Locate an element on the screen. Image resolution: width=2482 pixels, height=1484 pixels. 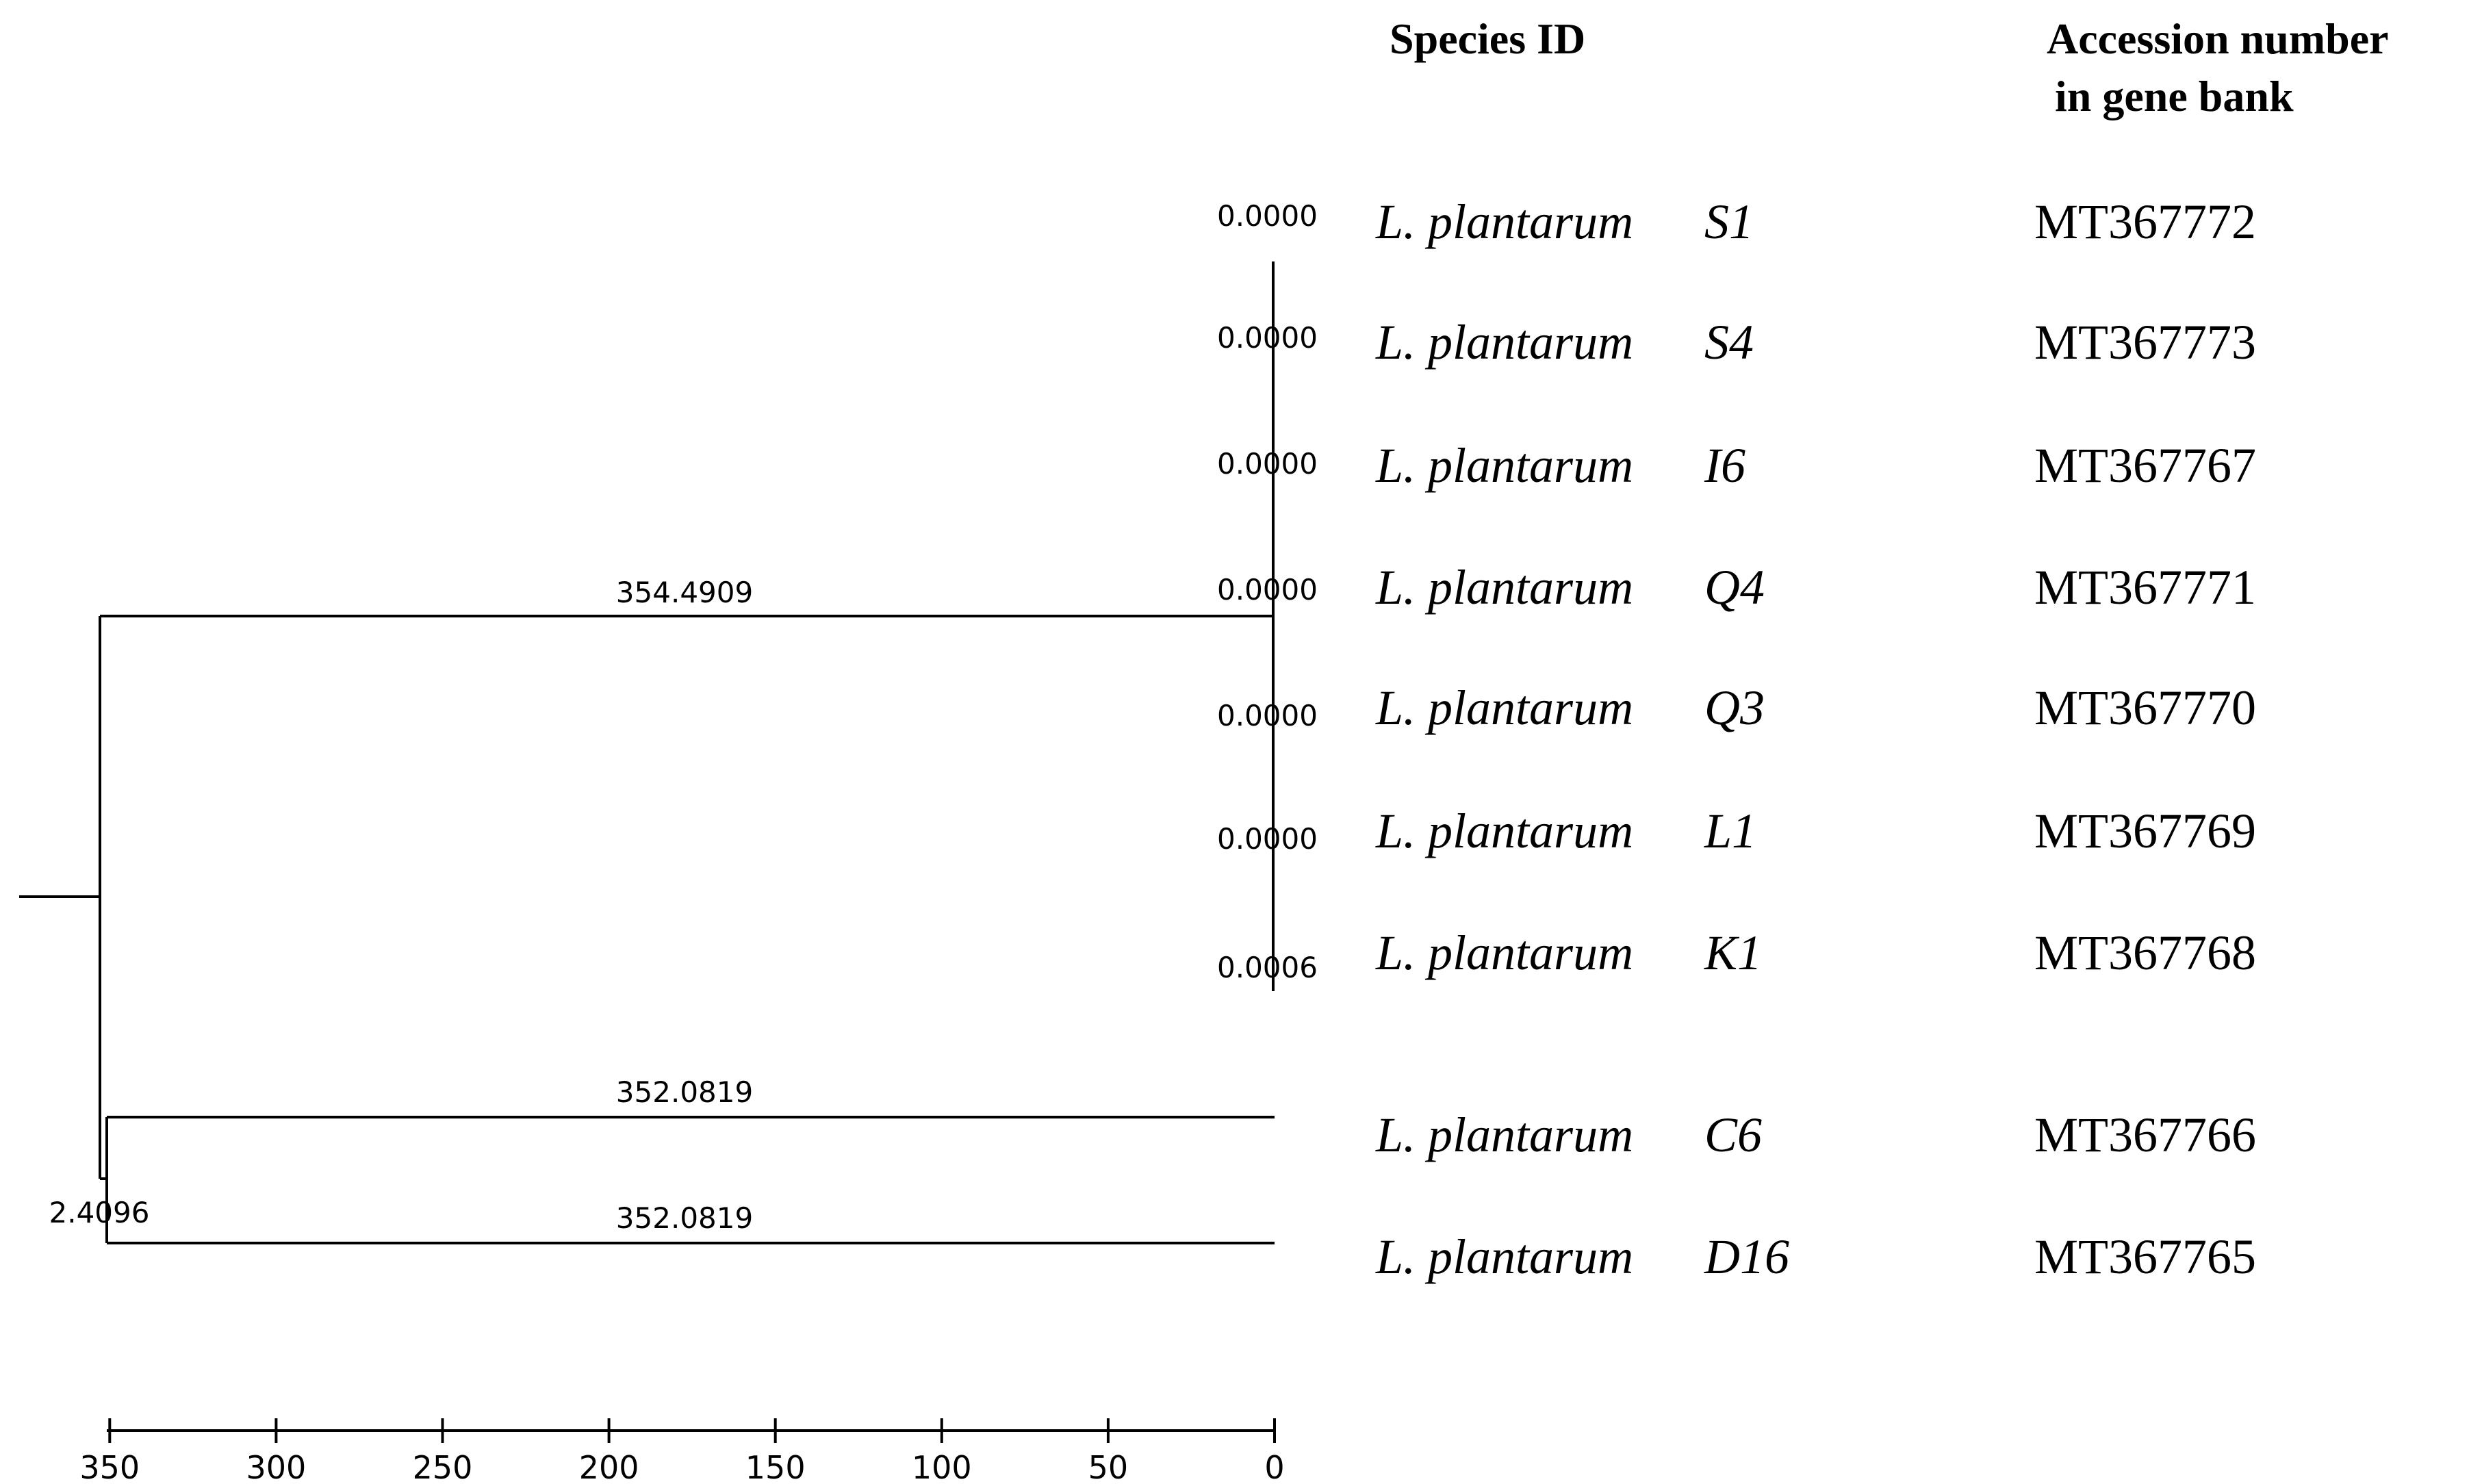
species-strain-s4: S4 is located at coordinates (1729, 342).